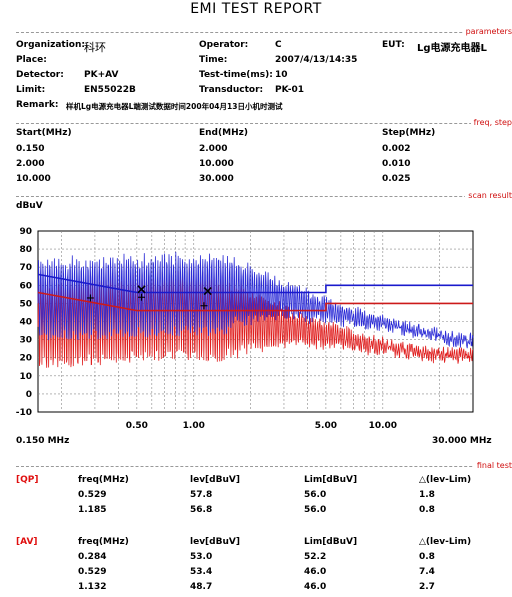  Describe the element at coordinates (201, 510) in the screenshot. I see `qp-cell: 56.8` at that location.